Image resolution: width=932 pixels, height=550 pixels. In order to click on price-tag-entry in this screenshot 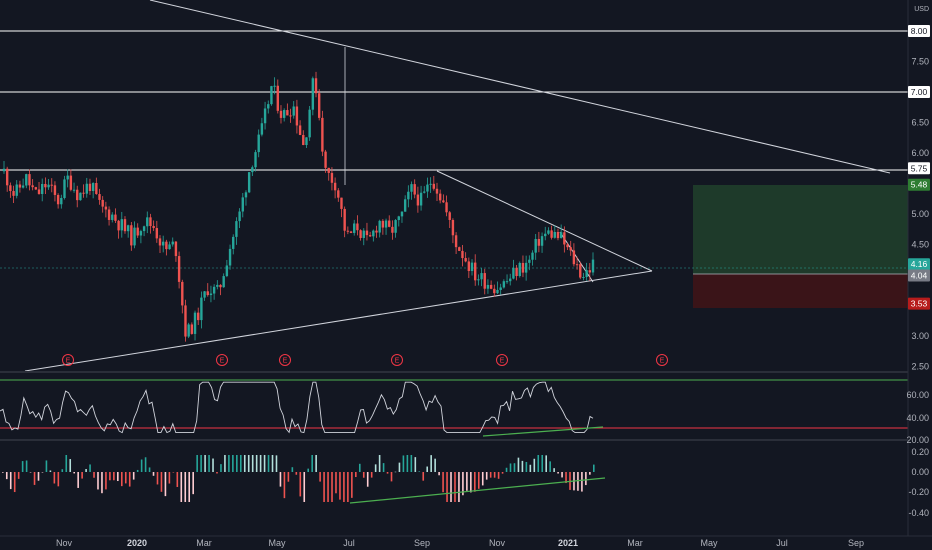, I will do `click(919, 275)`.